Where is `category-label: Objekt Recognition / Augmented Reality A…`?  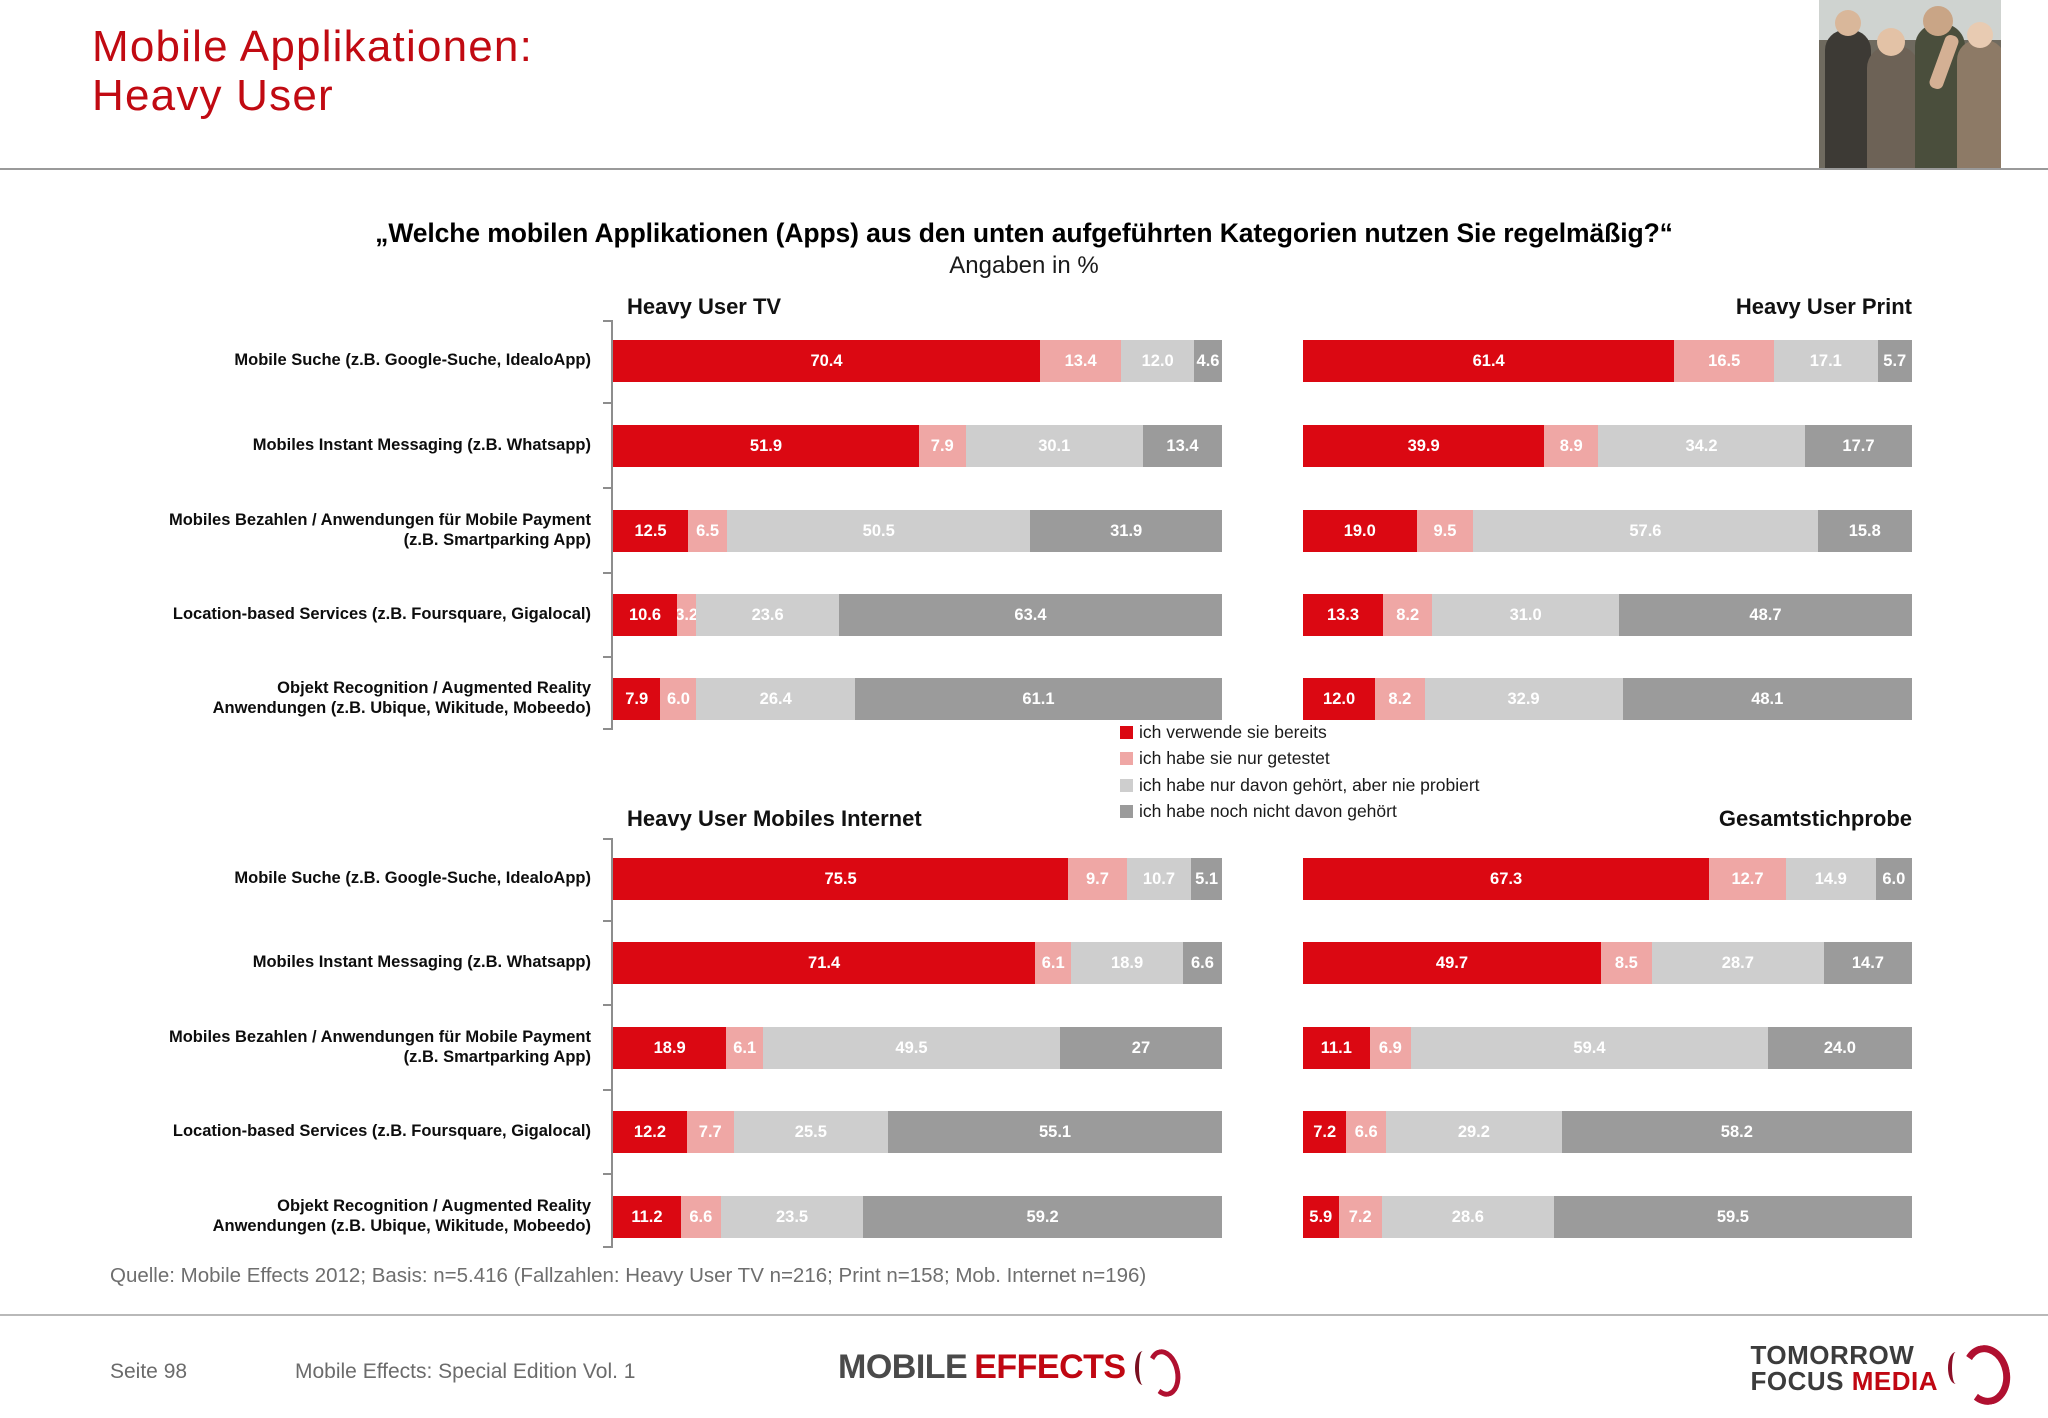
category-label: Objekt Recognition / Augmented Reality A… is located at coordinates (401, 698).